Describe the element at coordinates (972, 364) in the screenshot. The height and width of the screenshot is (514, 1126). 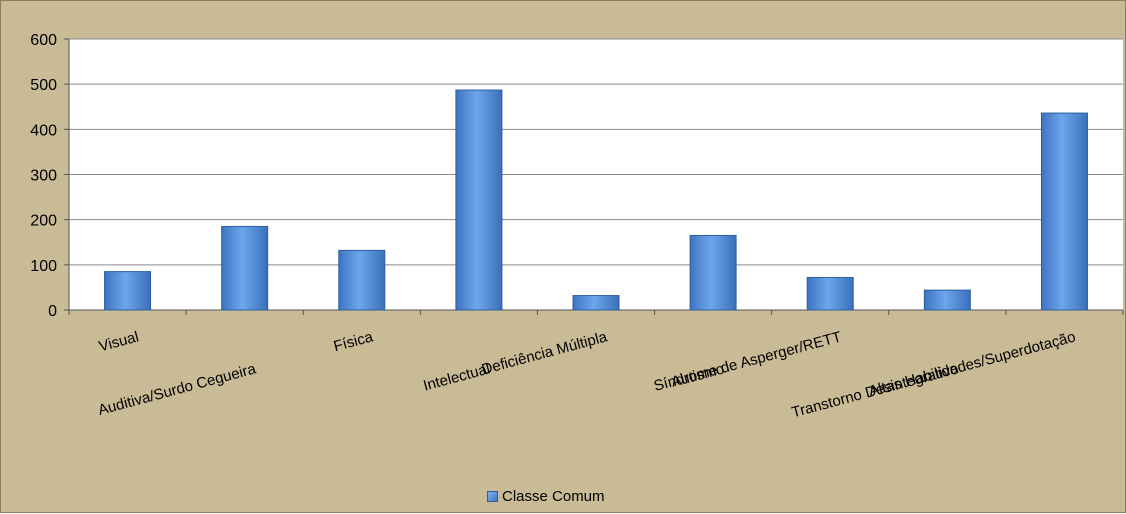
I see `x-tick-label: Altas Habilidades/Superdotação` at that location.